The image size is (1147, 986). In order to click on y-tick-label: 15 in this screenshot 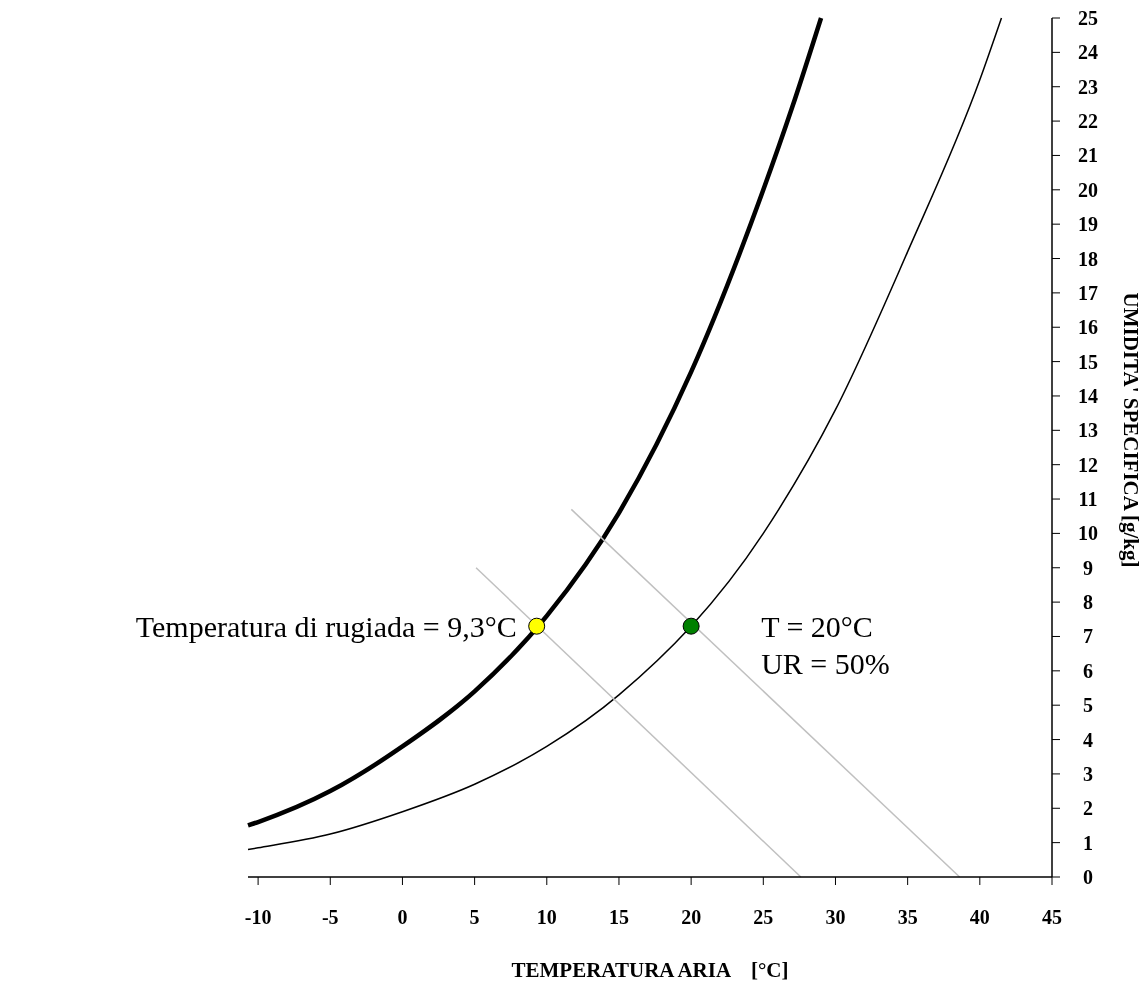, I will do `click(1088, 361)`.